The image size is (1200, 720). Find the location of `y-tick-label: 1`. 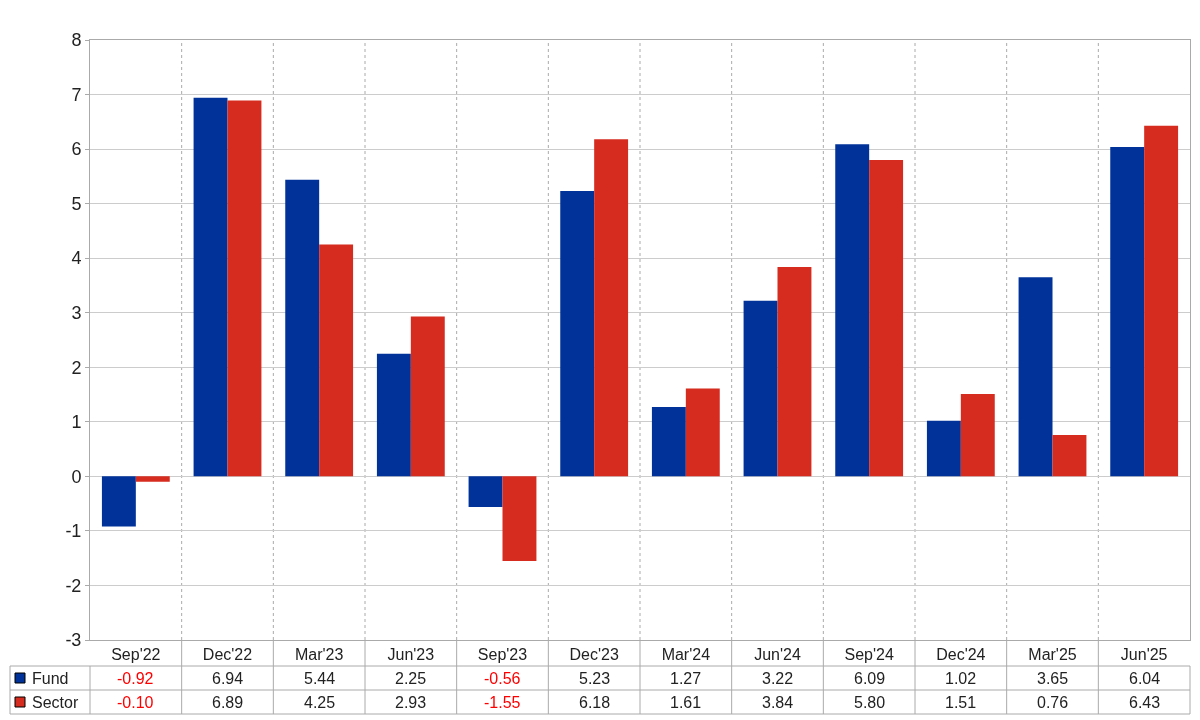

y-tick-label: 1 is located at coordinates (76, 422).